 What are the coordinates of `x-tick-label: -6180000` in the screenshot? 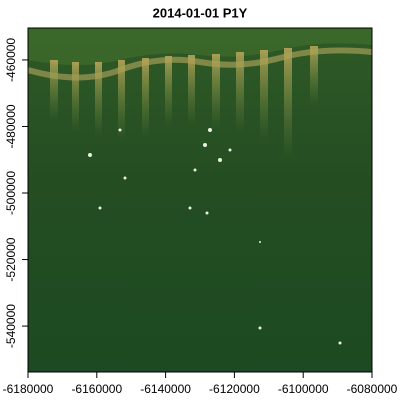 It's located at (28, 389).